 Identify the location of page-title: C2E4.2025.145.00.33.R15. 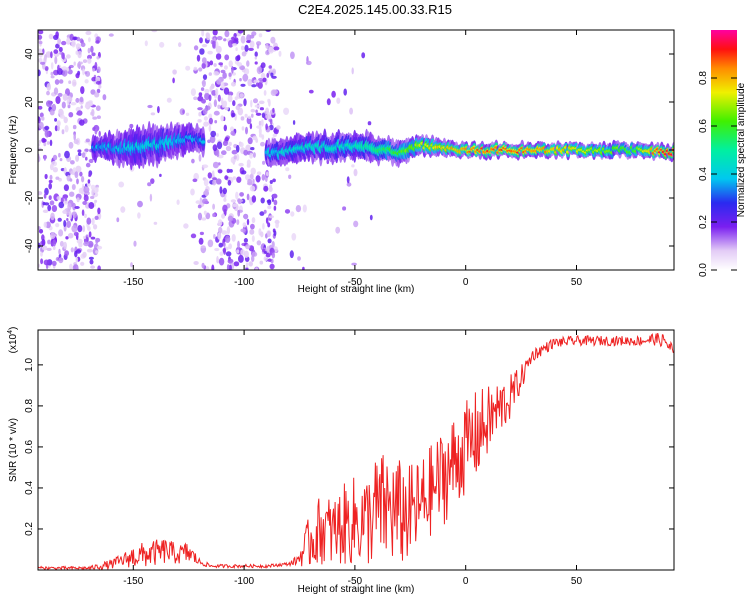
(375, 9).